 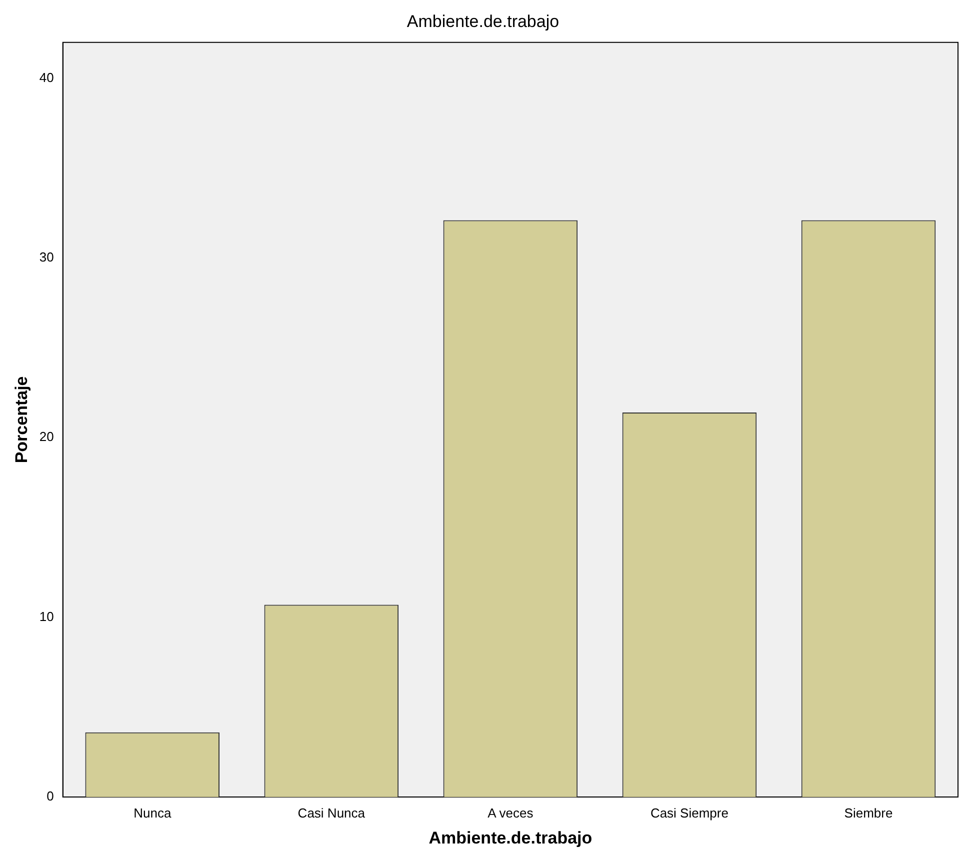 What do you see at coordinates (510, 838) in the screenshot?
I see `x-axis-title: Ambiente.de.trabajo` at bounding box center [510, 838].